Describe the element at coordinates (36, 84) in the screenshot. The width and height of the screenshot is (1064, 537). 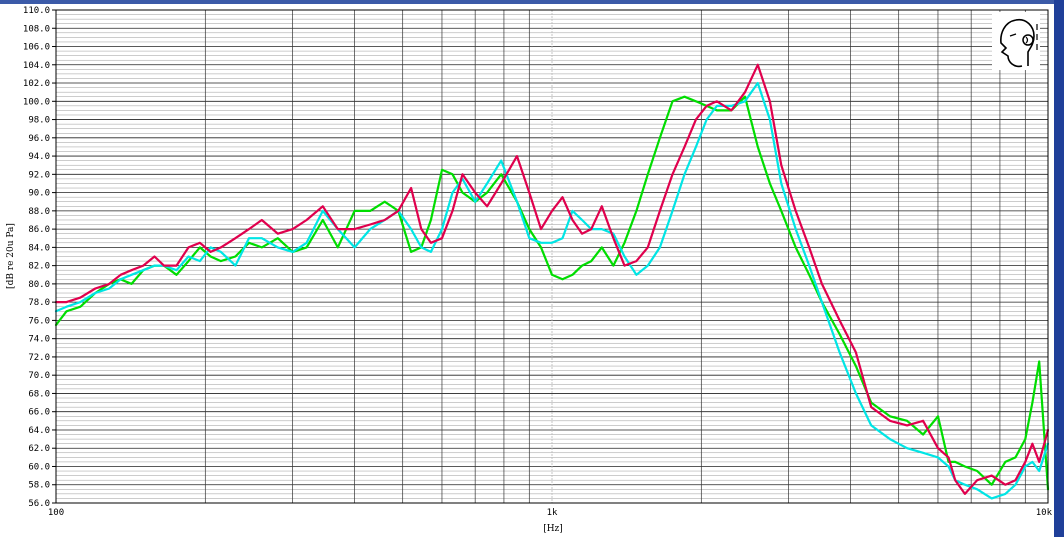
I see `y-tick-label: 102.0` at that location.